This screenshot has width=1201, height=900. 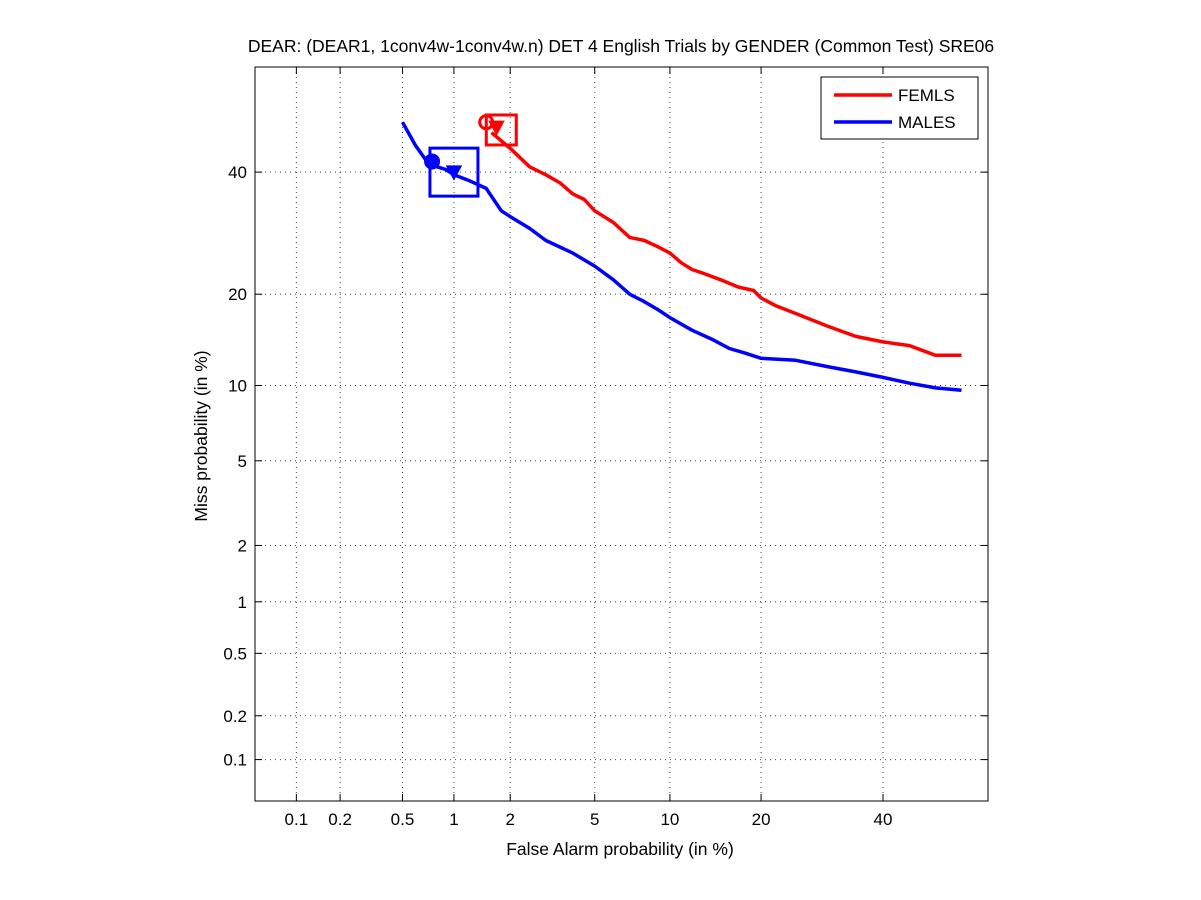 What do you see at coordinates (237, 172) in the screenshot?
I see `y-tick-label: 40` at bounding box center [237, 172].